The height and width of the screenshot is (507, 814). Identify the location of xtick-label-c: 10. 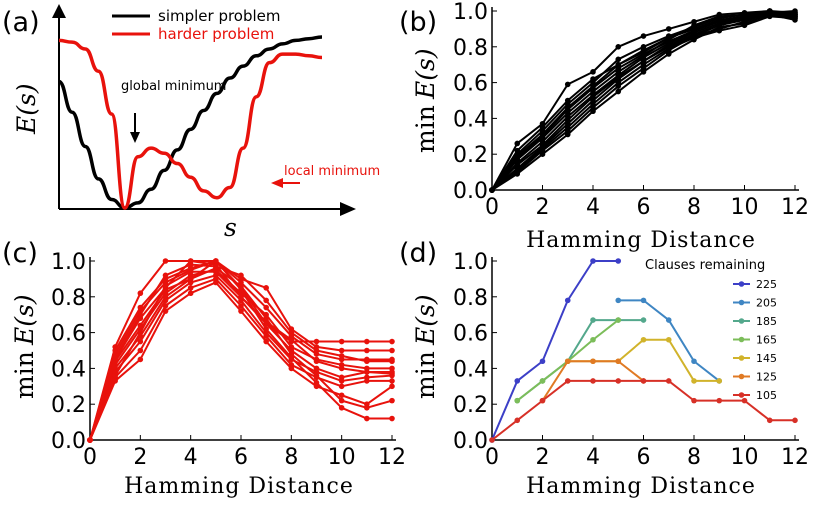
(342, 457).